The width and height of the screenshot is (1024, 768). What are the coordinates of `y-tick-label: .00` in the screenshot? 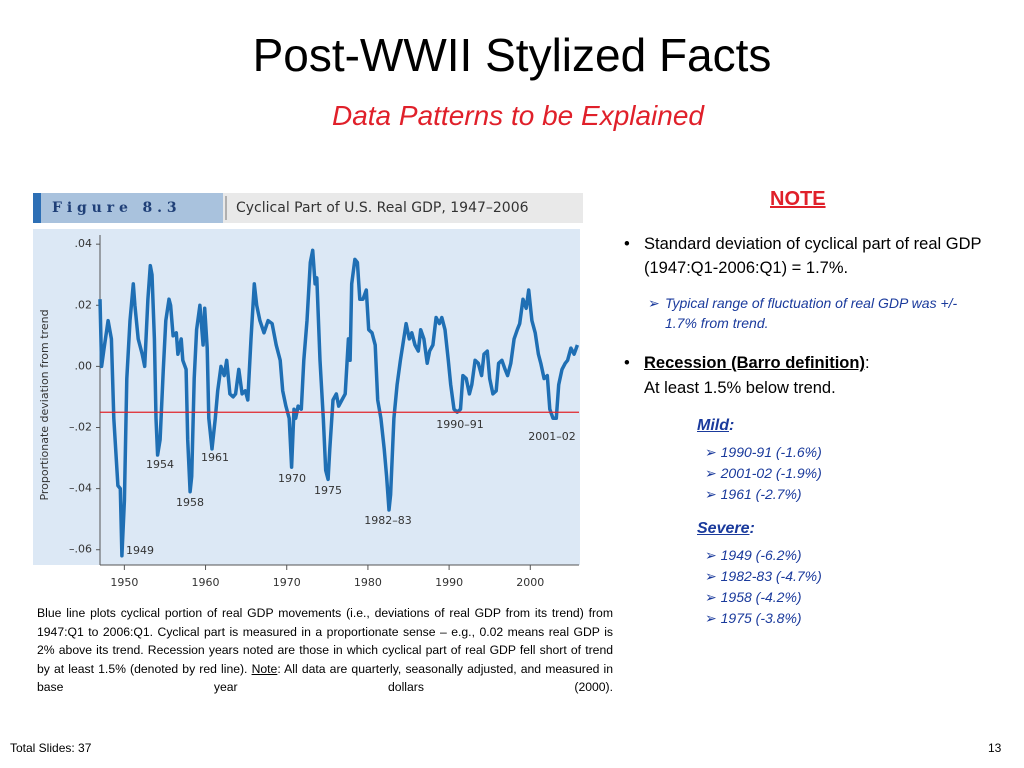 It's located at (84, 365).